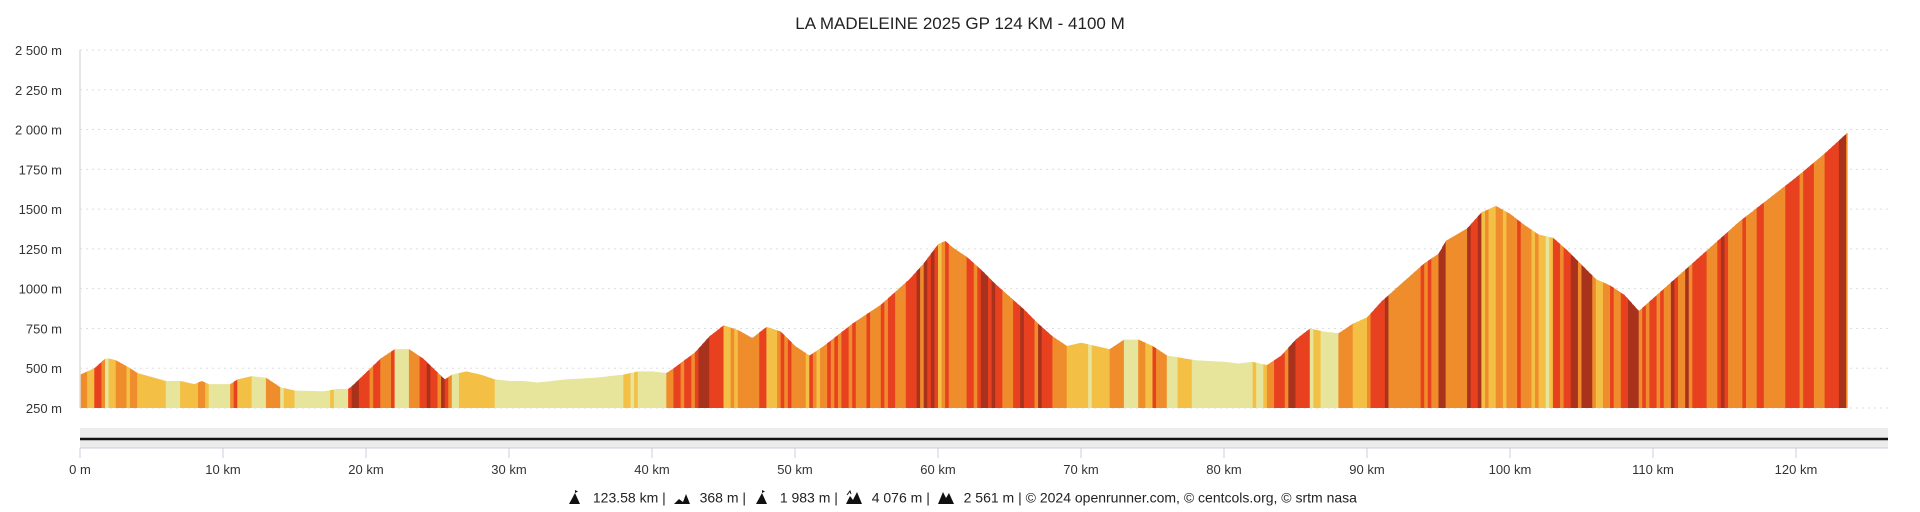 This screenshot has height=512, width=1920. I want to click on x-tick-label: 70 km, so click(1080, 469).